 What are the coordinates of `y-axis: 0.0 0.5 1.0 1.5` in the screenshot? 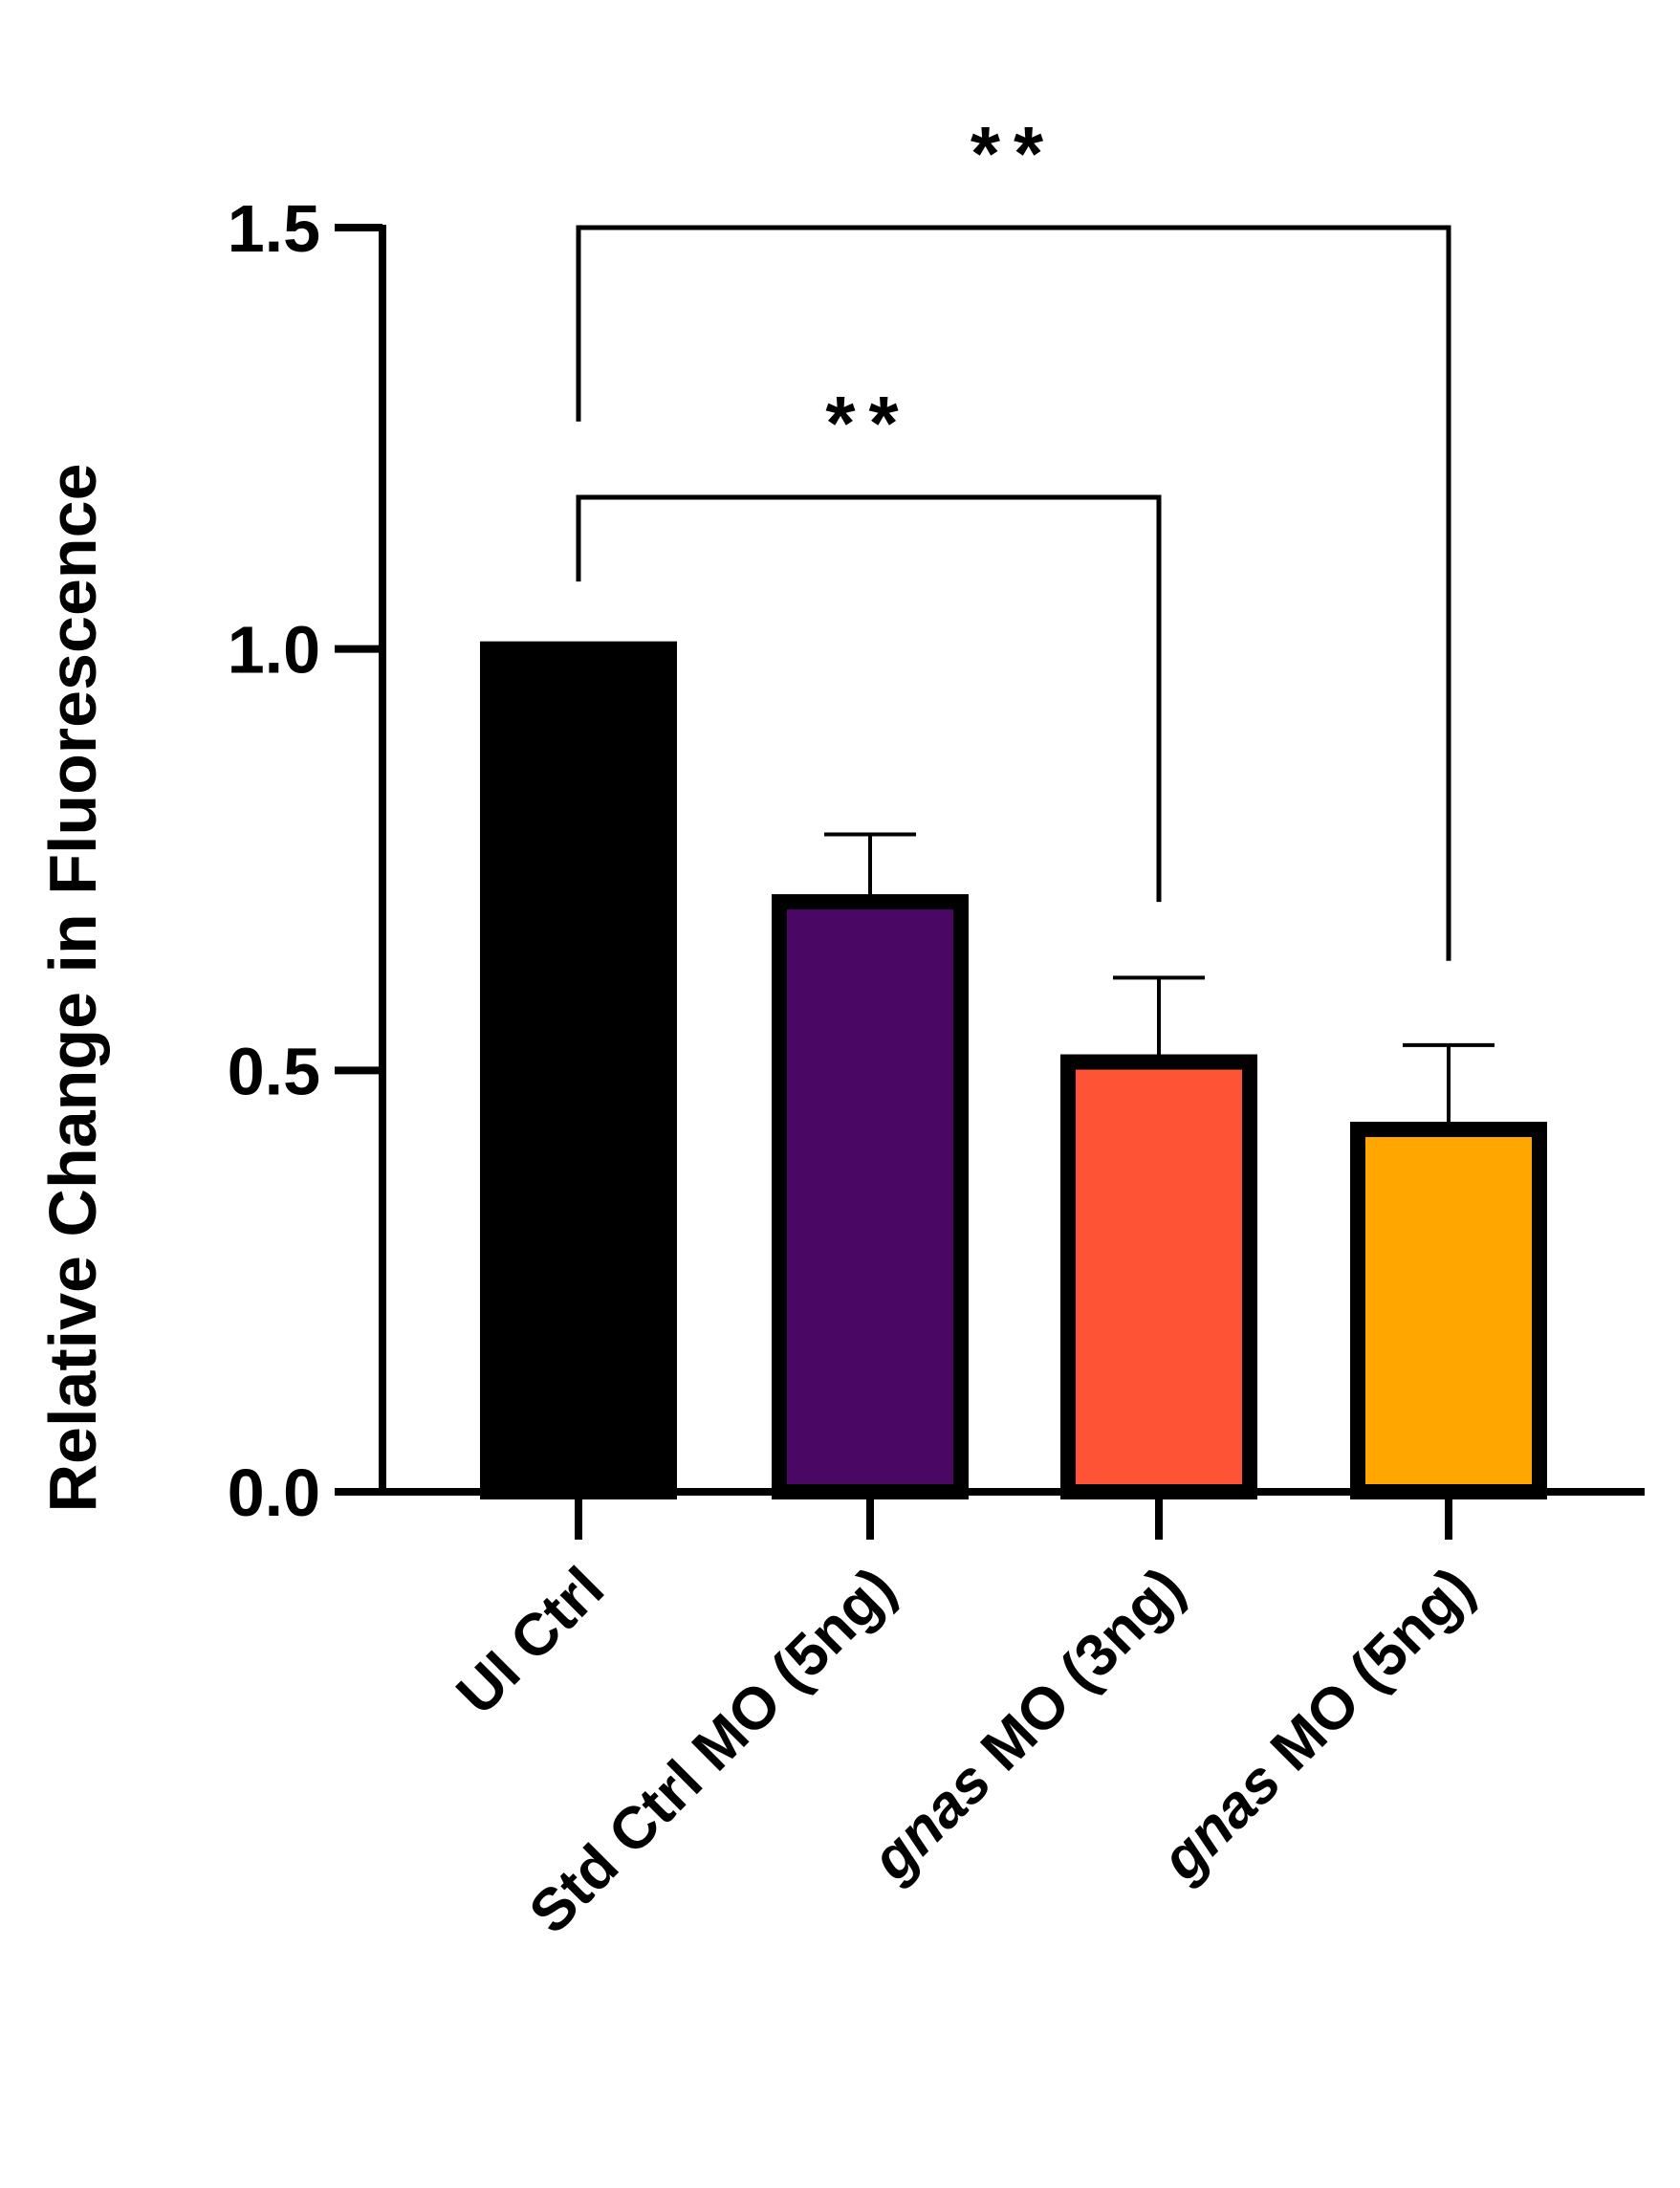 It's located at (307, 860).